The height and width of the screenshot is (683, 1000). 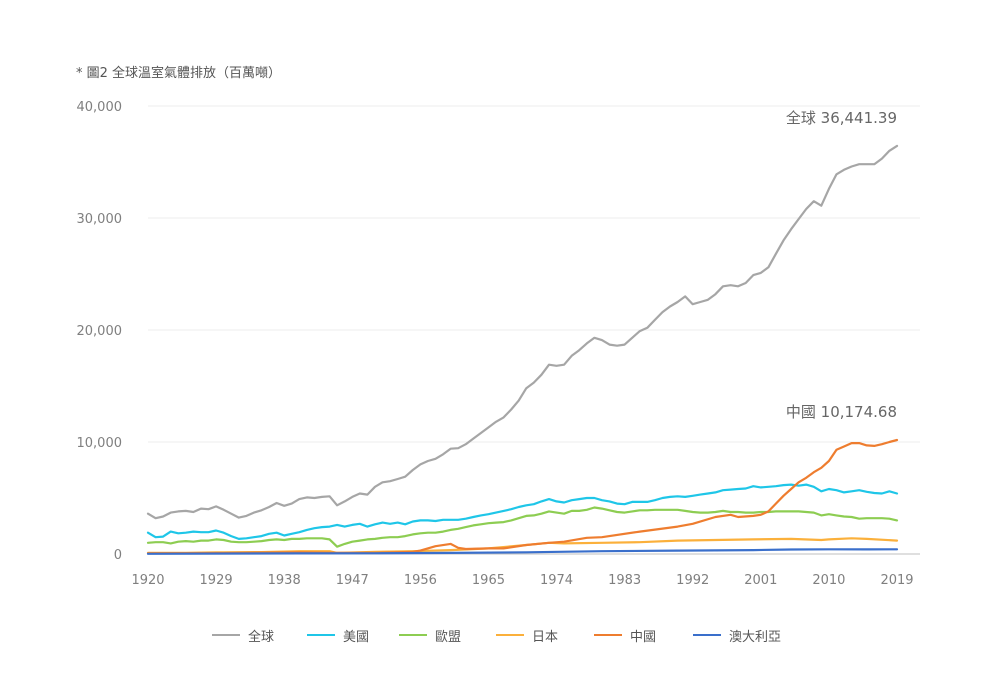 I want to click on legend: 全球 美國 歐盟 日本 中國 澳大利亞, so click(x=500, y=635).